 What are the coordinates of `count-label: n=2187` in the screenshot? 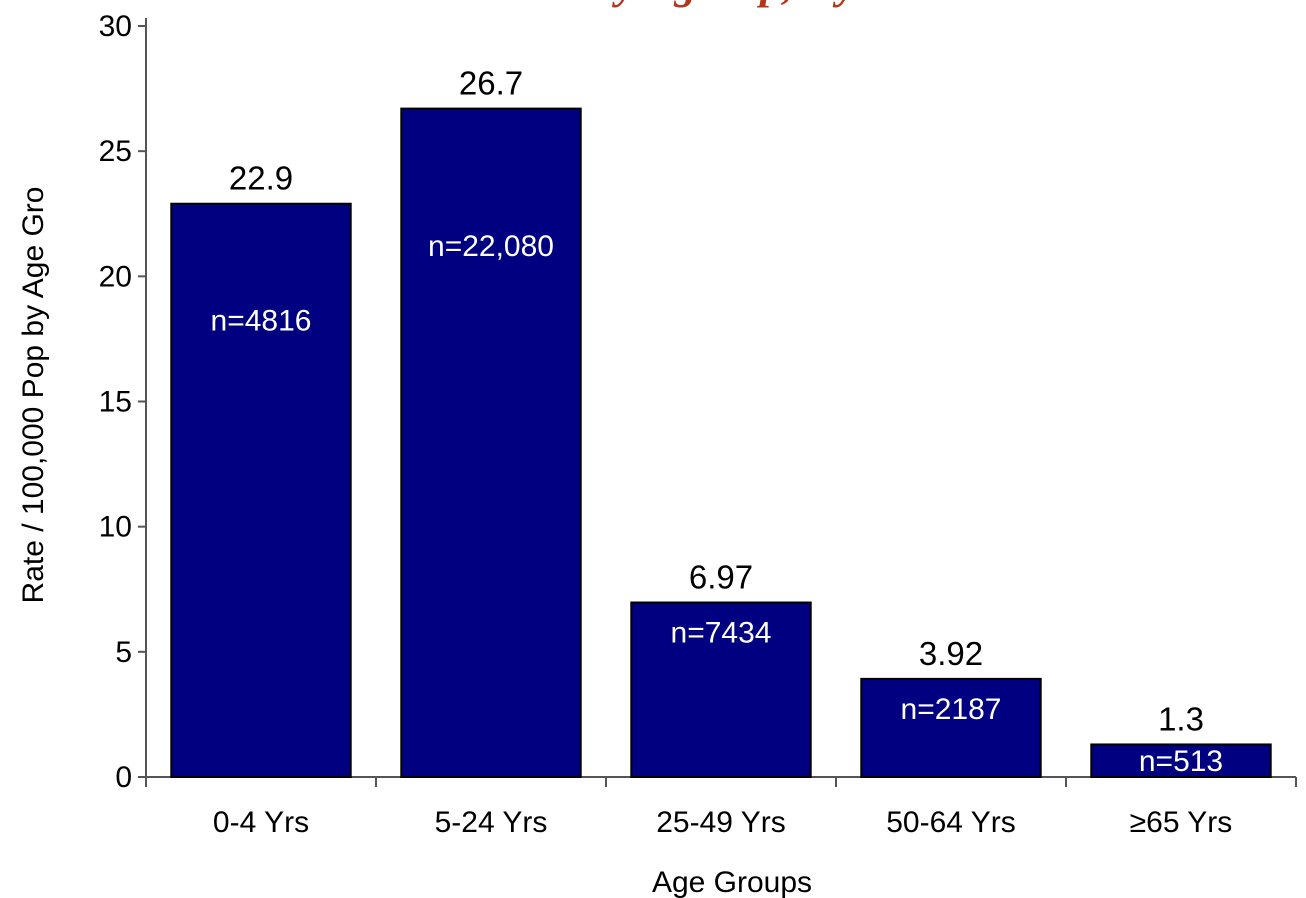 It's located at (951, 709).